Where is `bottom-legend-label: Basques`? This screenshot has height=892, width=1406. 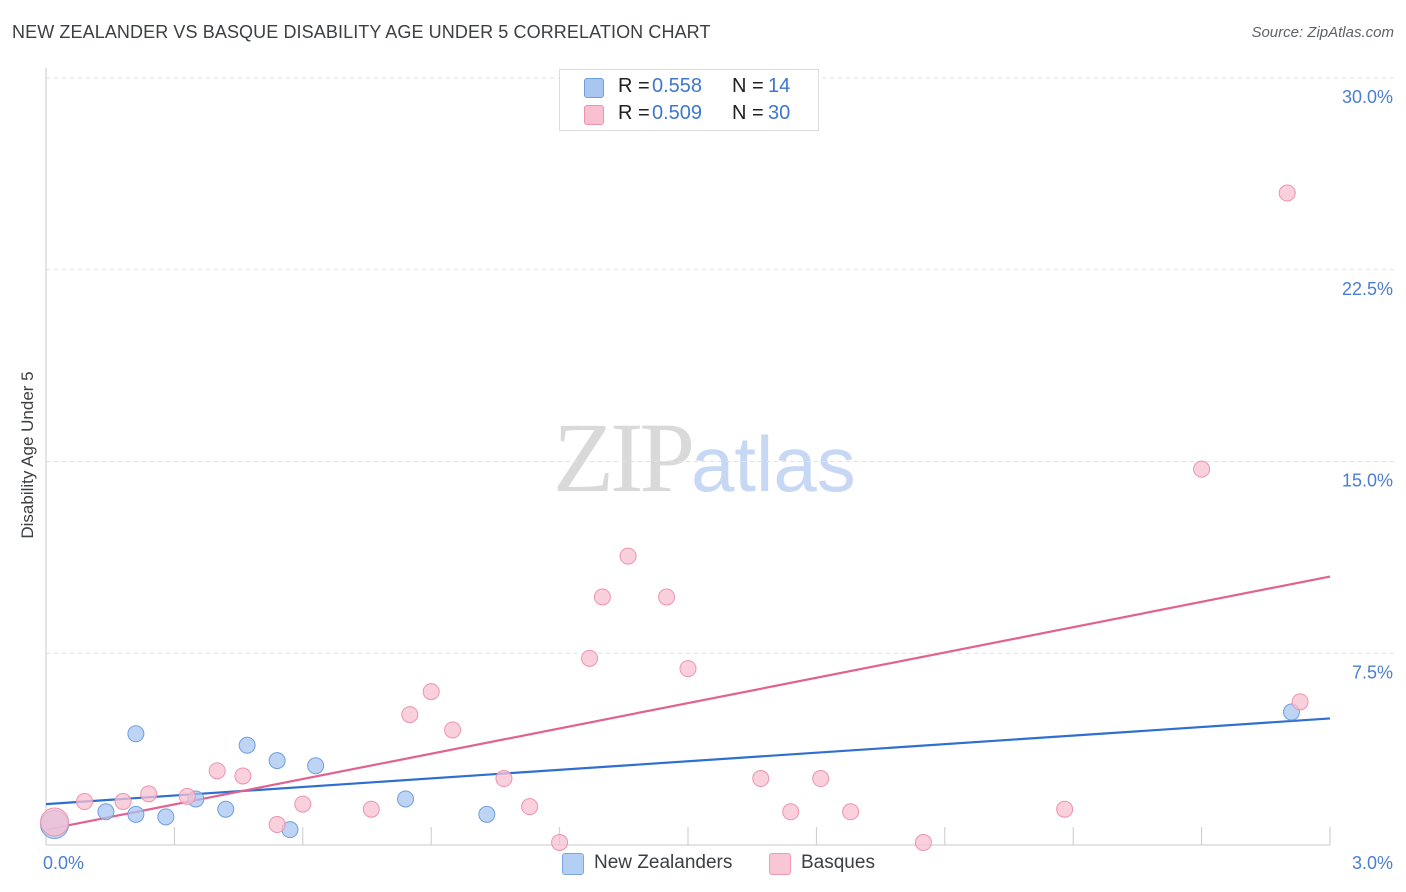
bottom-legend-label: Basques is located at coordinates (838, 862).